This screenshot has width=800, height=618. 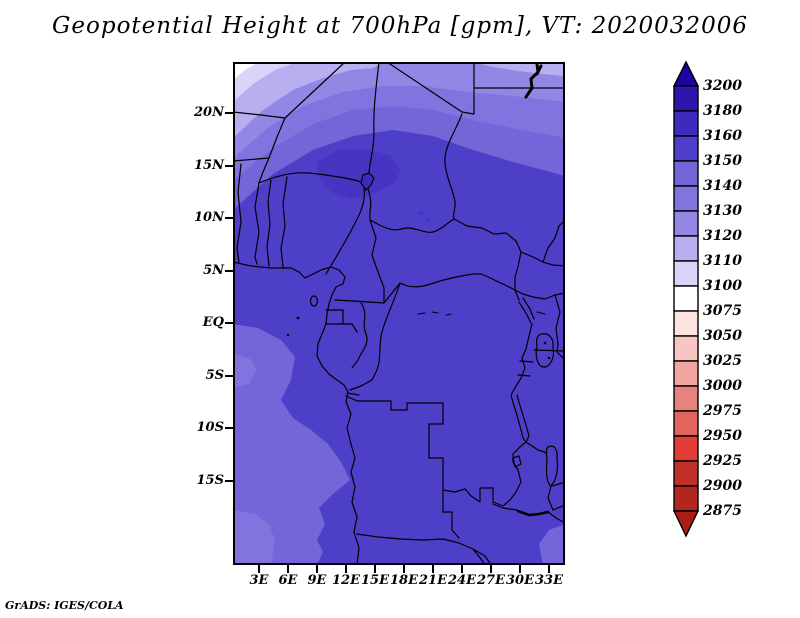 I want to click on colorbar-tick-label: 3120, so click(x=722, y=236).